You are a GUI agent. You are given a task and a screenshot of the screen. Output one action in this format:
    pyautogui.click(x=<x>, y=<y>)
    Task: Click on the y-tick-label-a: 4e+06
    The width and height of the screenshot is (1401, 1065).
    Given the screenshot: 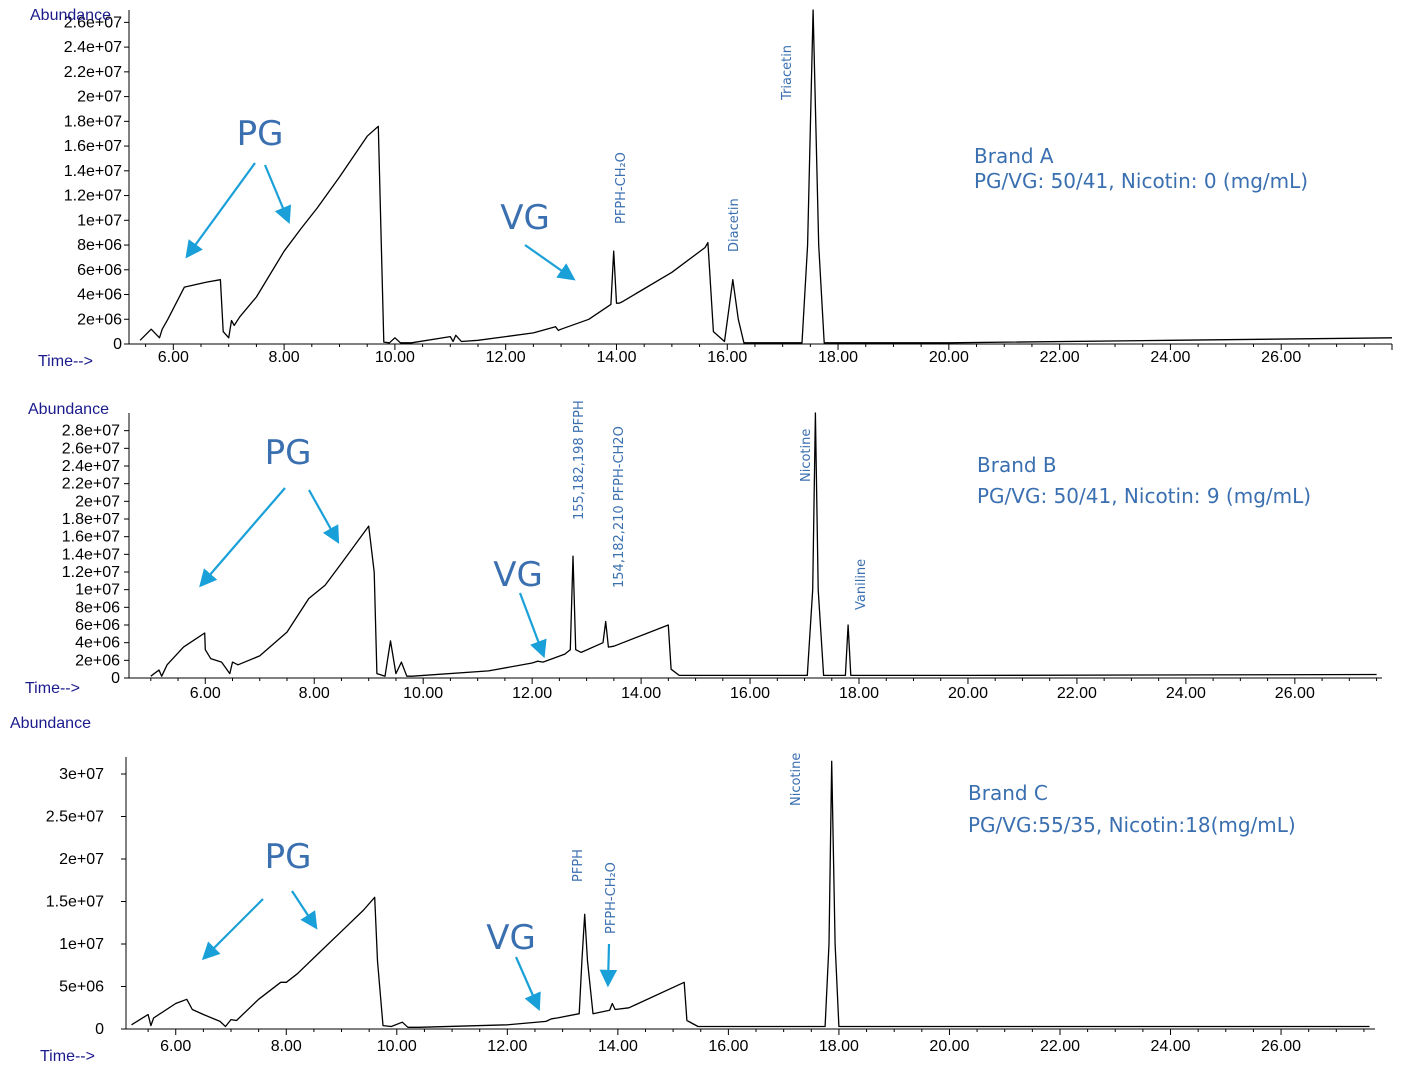 What is the action you would take?
    pyautogui.click(x=99, y=295)
    